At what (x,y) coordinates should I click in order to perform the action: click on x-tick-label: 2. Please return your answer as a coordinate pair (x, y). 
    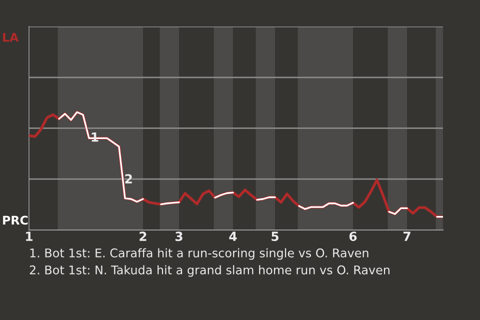
    Looking at the image, I should click on (143, 236).